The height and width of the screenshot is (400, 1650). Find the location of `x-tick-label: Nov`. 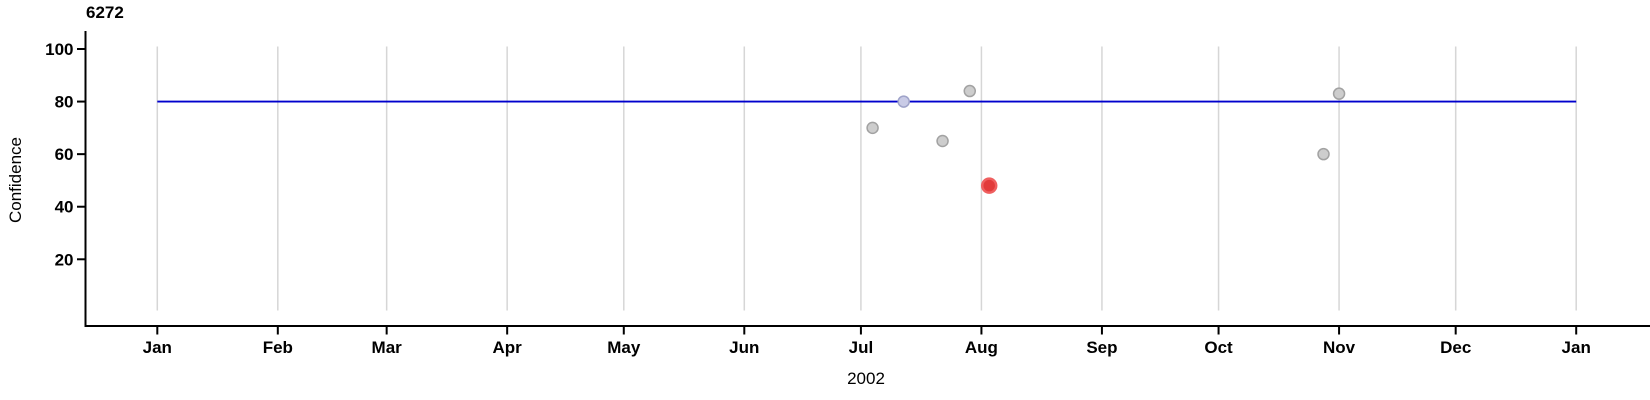

x-tick-label: Nov is located at coordinates (1339, 347).